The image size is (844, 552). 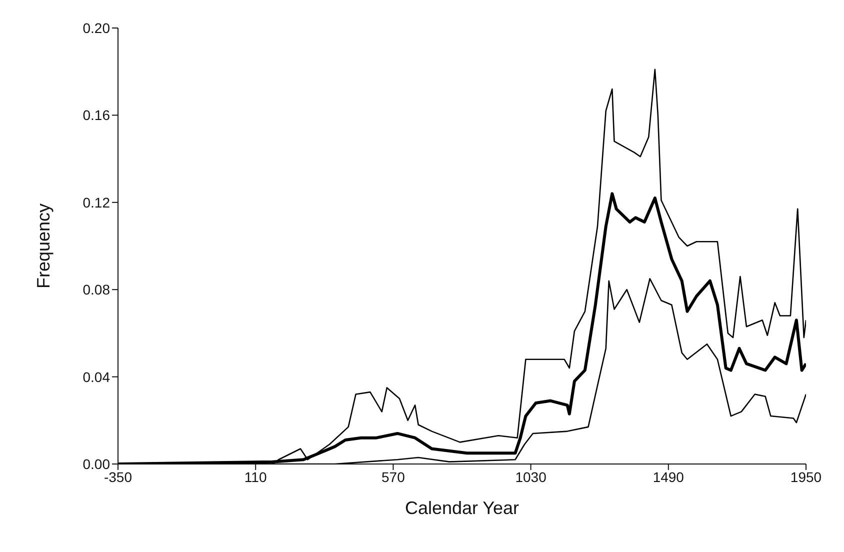 I want to click on x-tick-label: 110, so click(x=255, y=476).